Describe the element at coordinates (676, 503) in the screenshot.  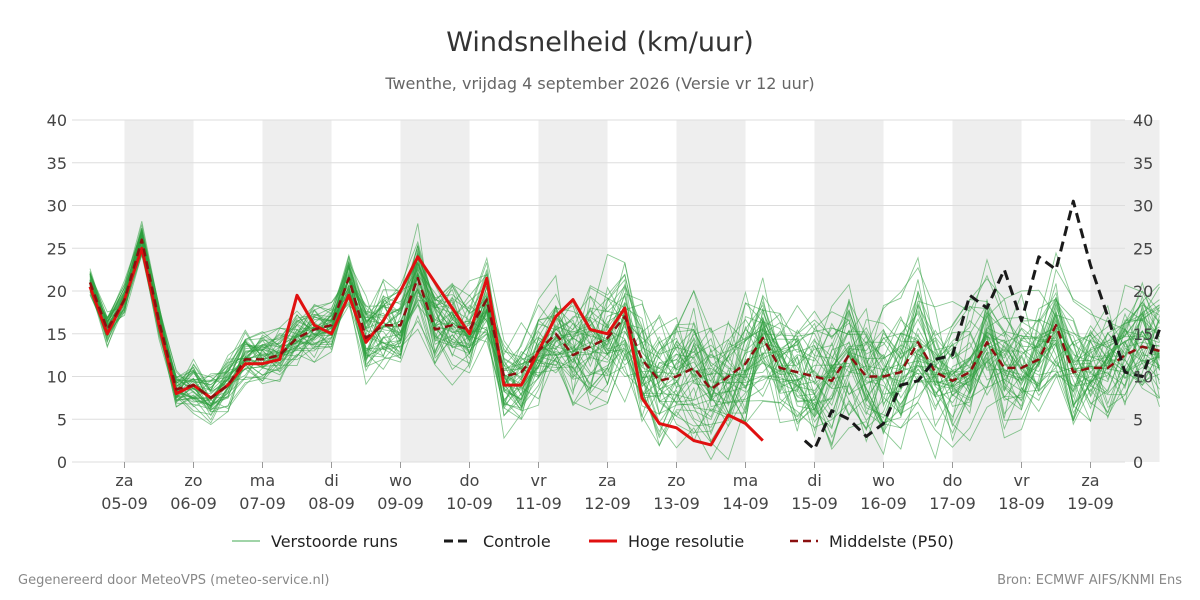
I see `x-tick-date: 13-09` at that location.